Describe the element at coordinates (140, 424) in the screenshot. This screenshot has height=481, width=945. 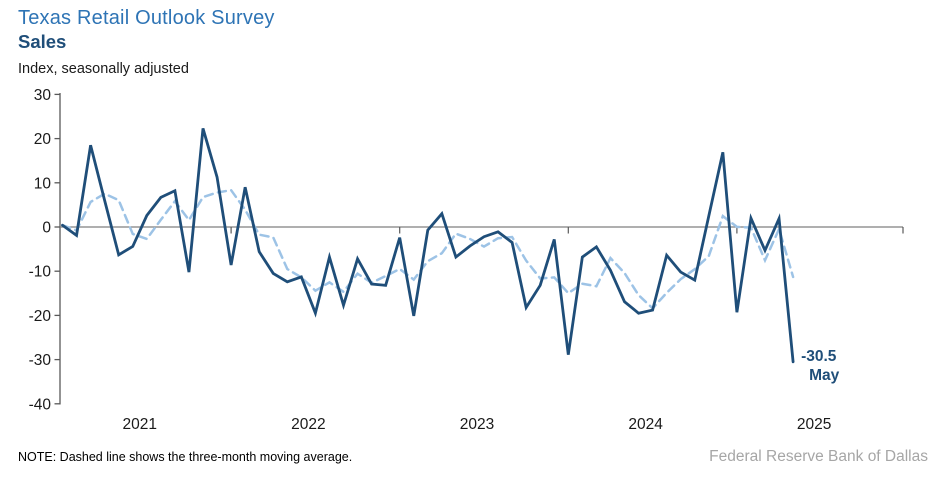
I see `x-axis-year-label: 2021` at that location.